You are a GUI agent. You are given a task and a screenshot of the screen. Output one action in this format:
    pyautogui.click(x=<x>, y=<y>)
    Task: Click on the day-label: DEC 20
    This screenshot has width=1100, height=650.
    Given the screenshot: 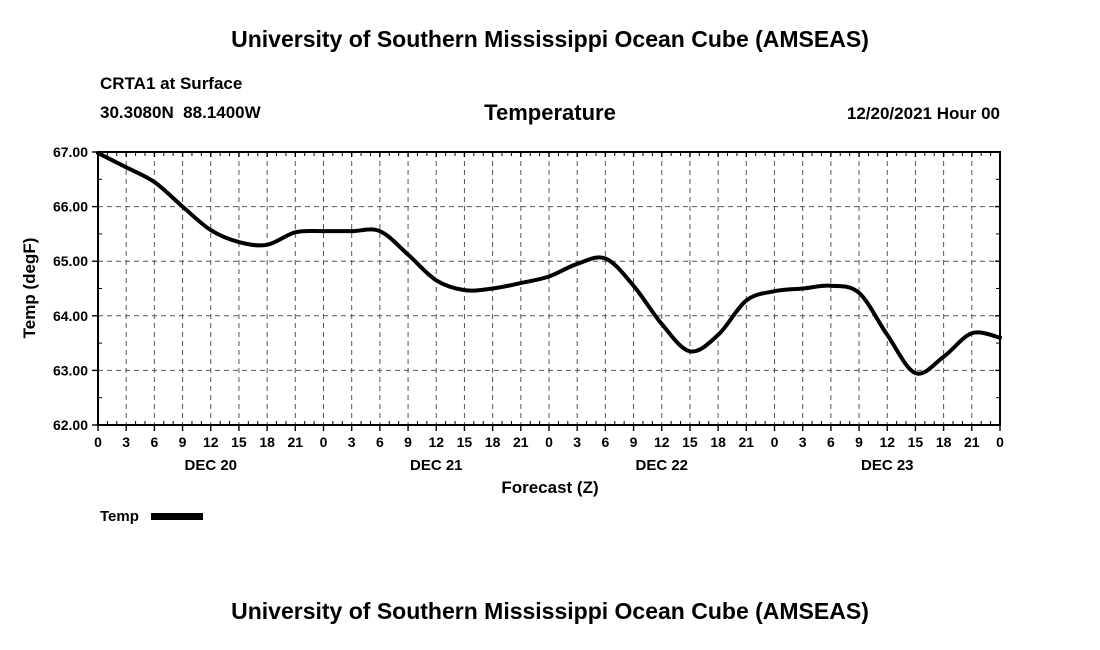 What is the action you would take?
    pyautogui.click(x=210, y=465)
    